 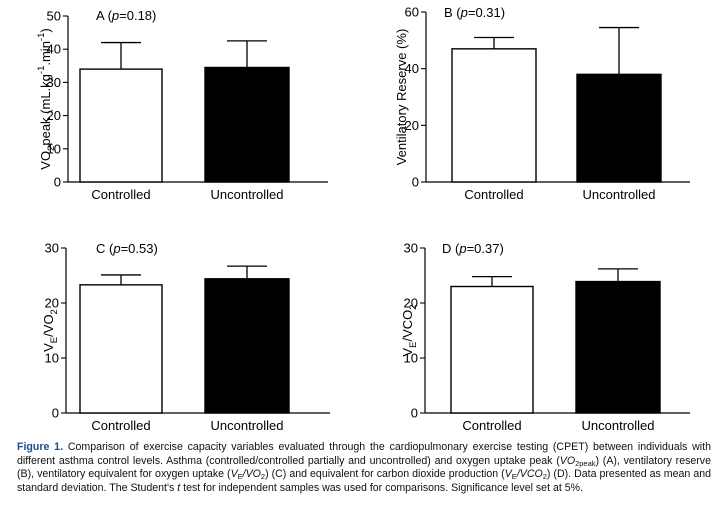 I want to click on y-axis-label-part: Ventilatory Reserve (%), so click(x=401, y=97).